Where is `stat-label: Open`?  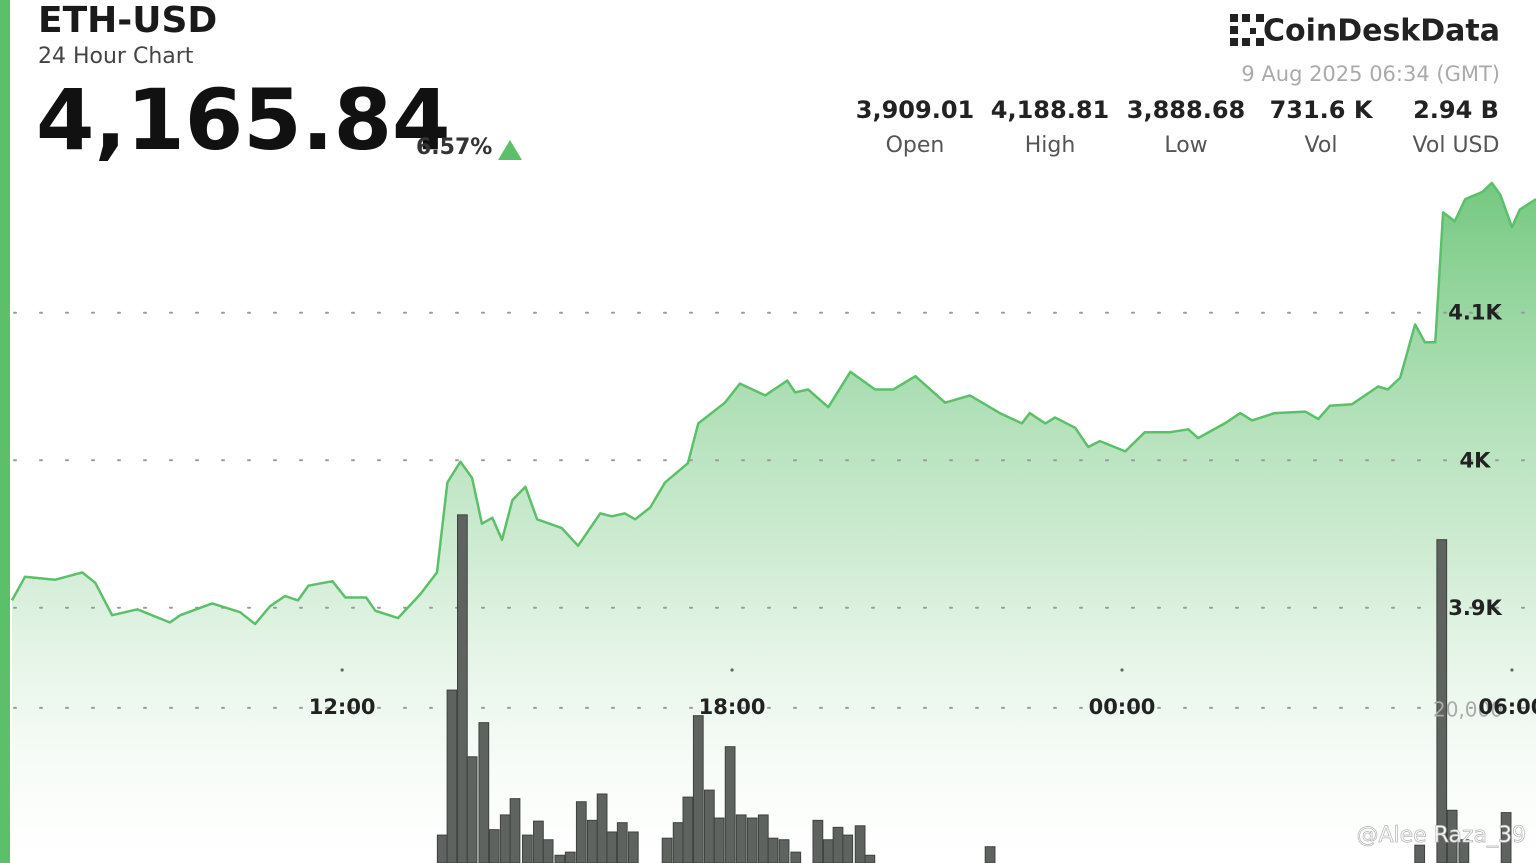 stat-label: Open is located at coordinates (915, 145).